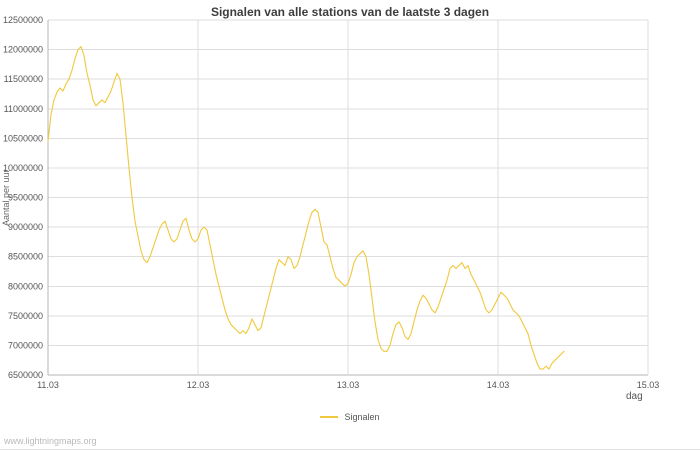  Describe the element at coordinates (25, 316) in the screenshot. I see `svg-text: 7500000` at that location.